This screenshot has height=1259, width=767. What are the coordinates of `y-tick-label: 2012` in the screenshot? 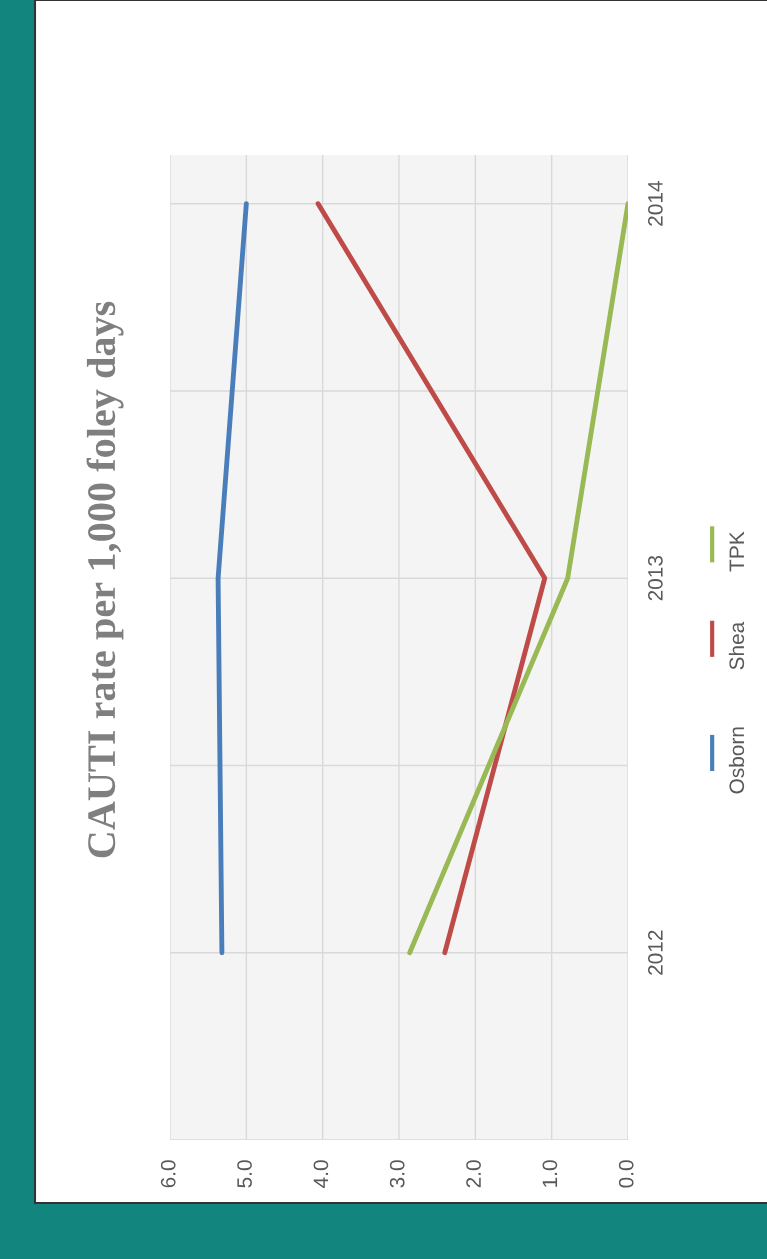 It's located at (655, 952).